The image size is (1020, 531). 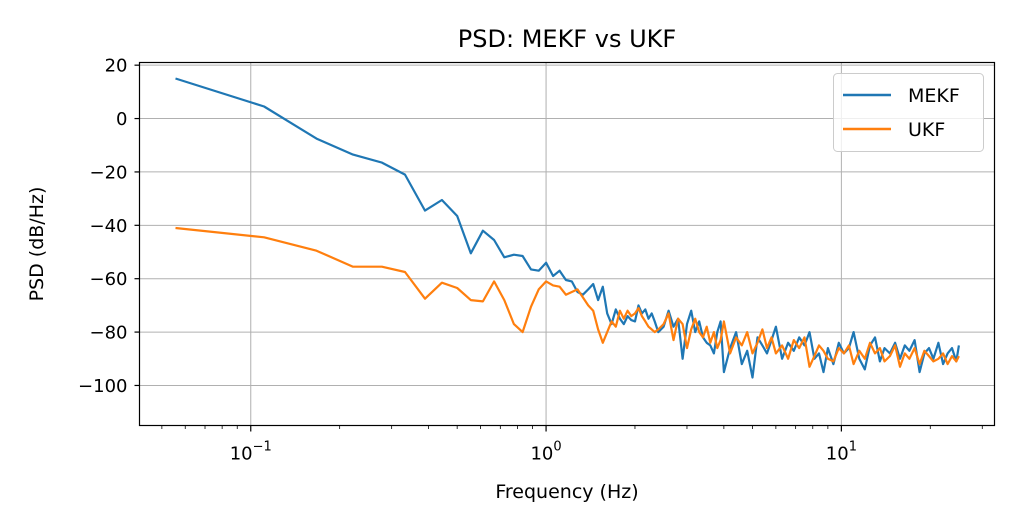 What do you see at coordinates (557, 447) in the screenshot?
I see `x-tick-label-exponent: 0` at bounding box center [557, 447].